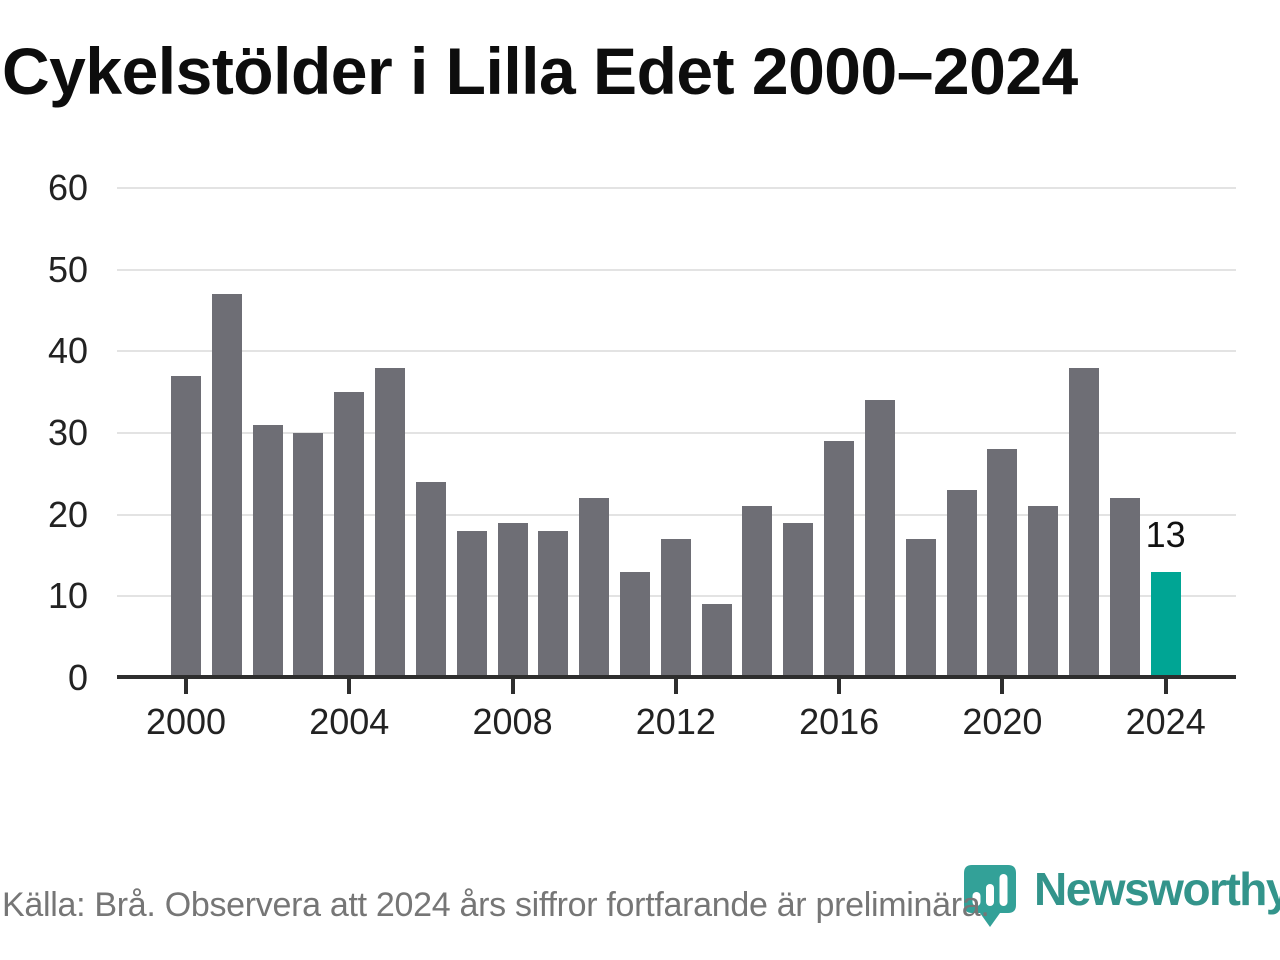 The height and width of the screenshot is (960, 1280). What do you see at coordinates (186, 686) in the screenshot?
I see `x-axis-tick-2000` at bounding box center [186, 686].